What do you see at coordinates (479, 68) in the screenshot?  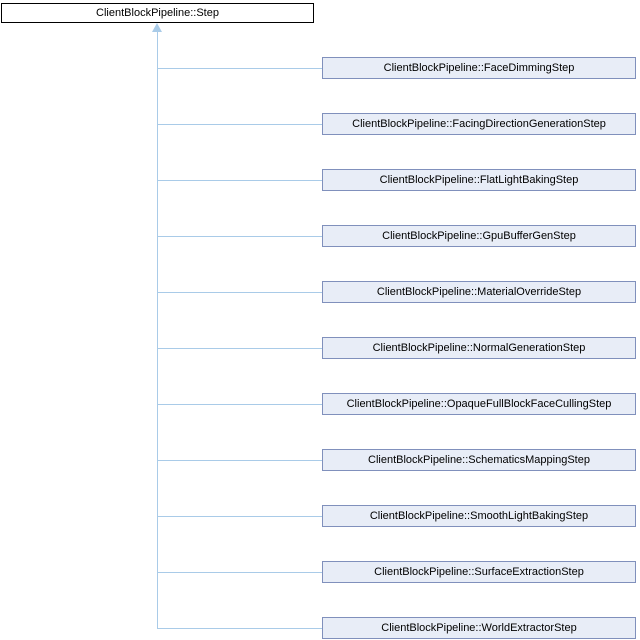 I see `derived-class-node: ClientBlockPipeline::FaceDimmingStep` at bounding box center [479, 68].